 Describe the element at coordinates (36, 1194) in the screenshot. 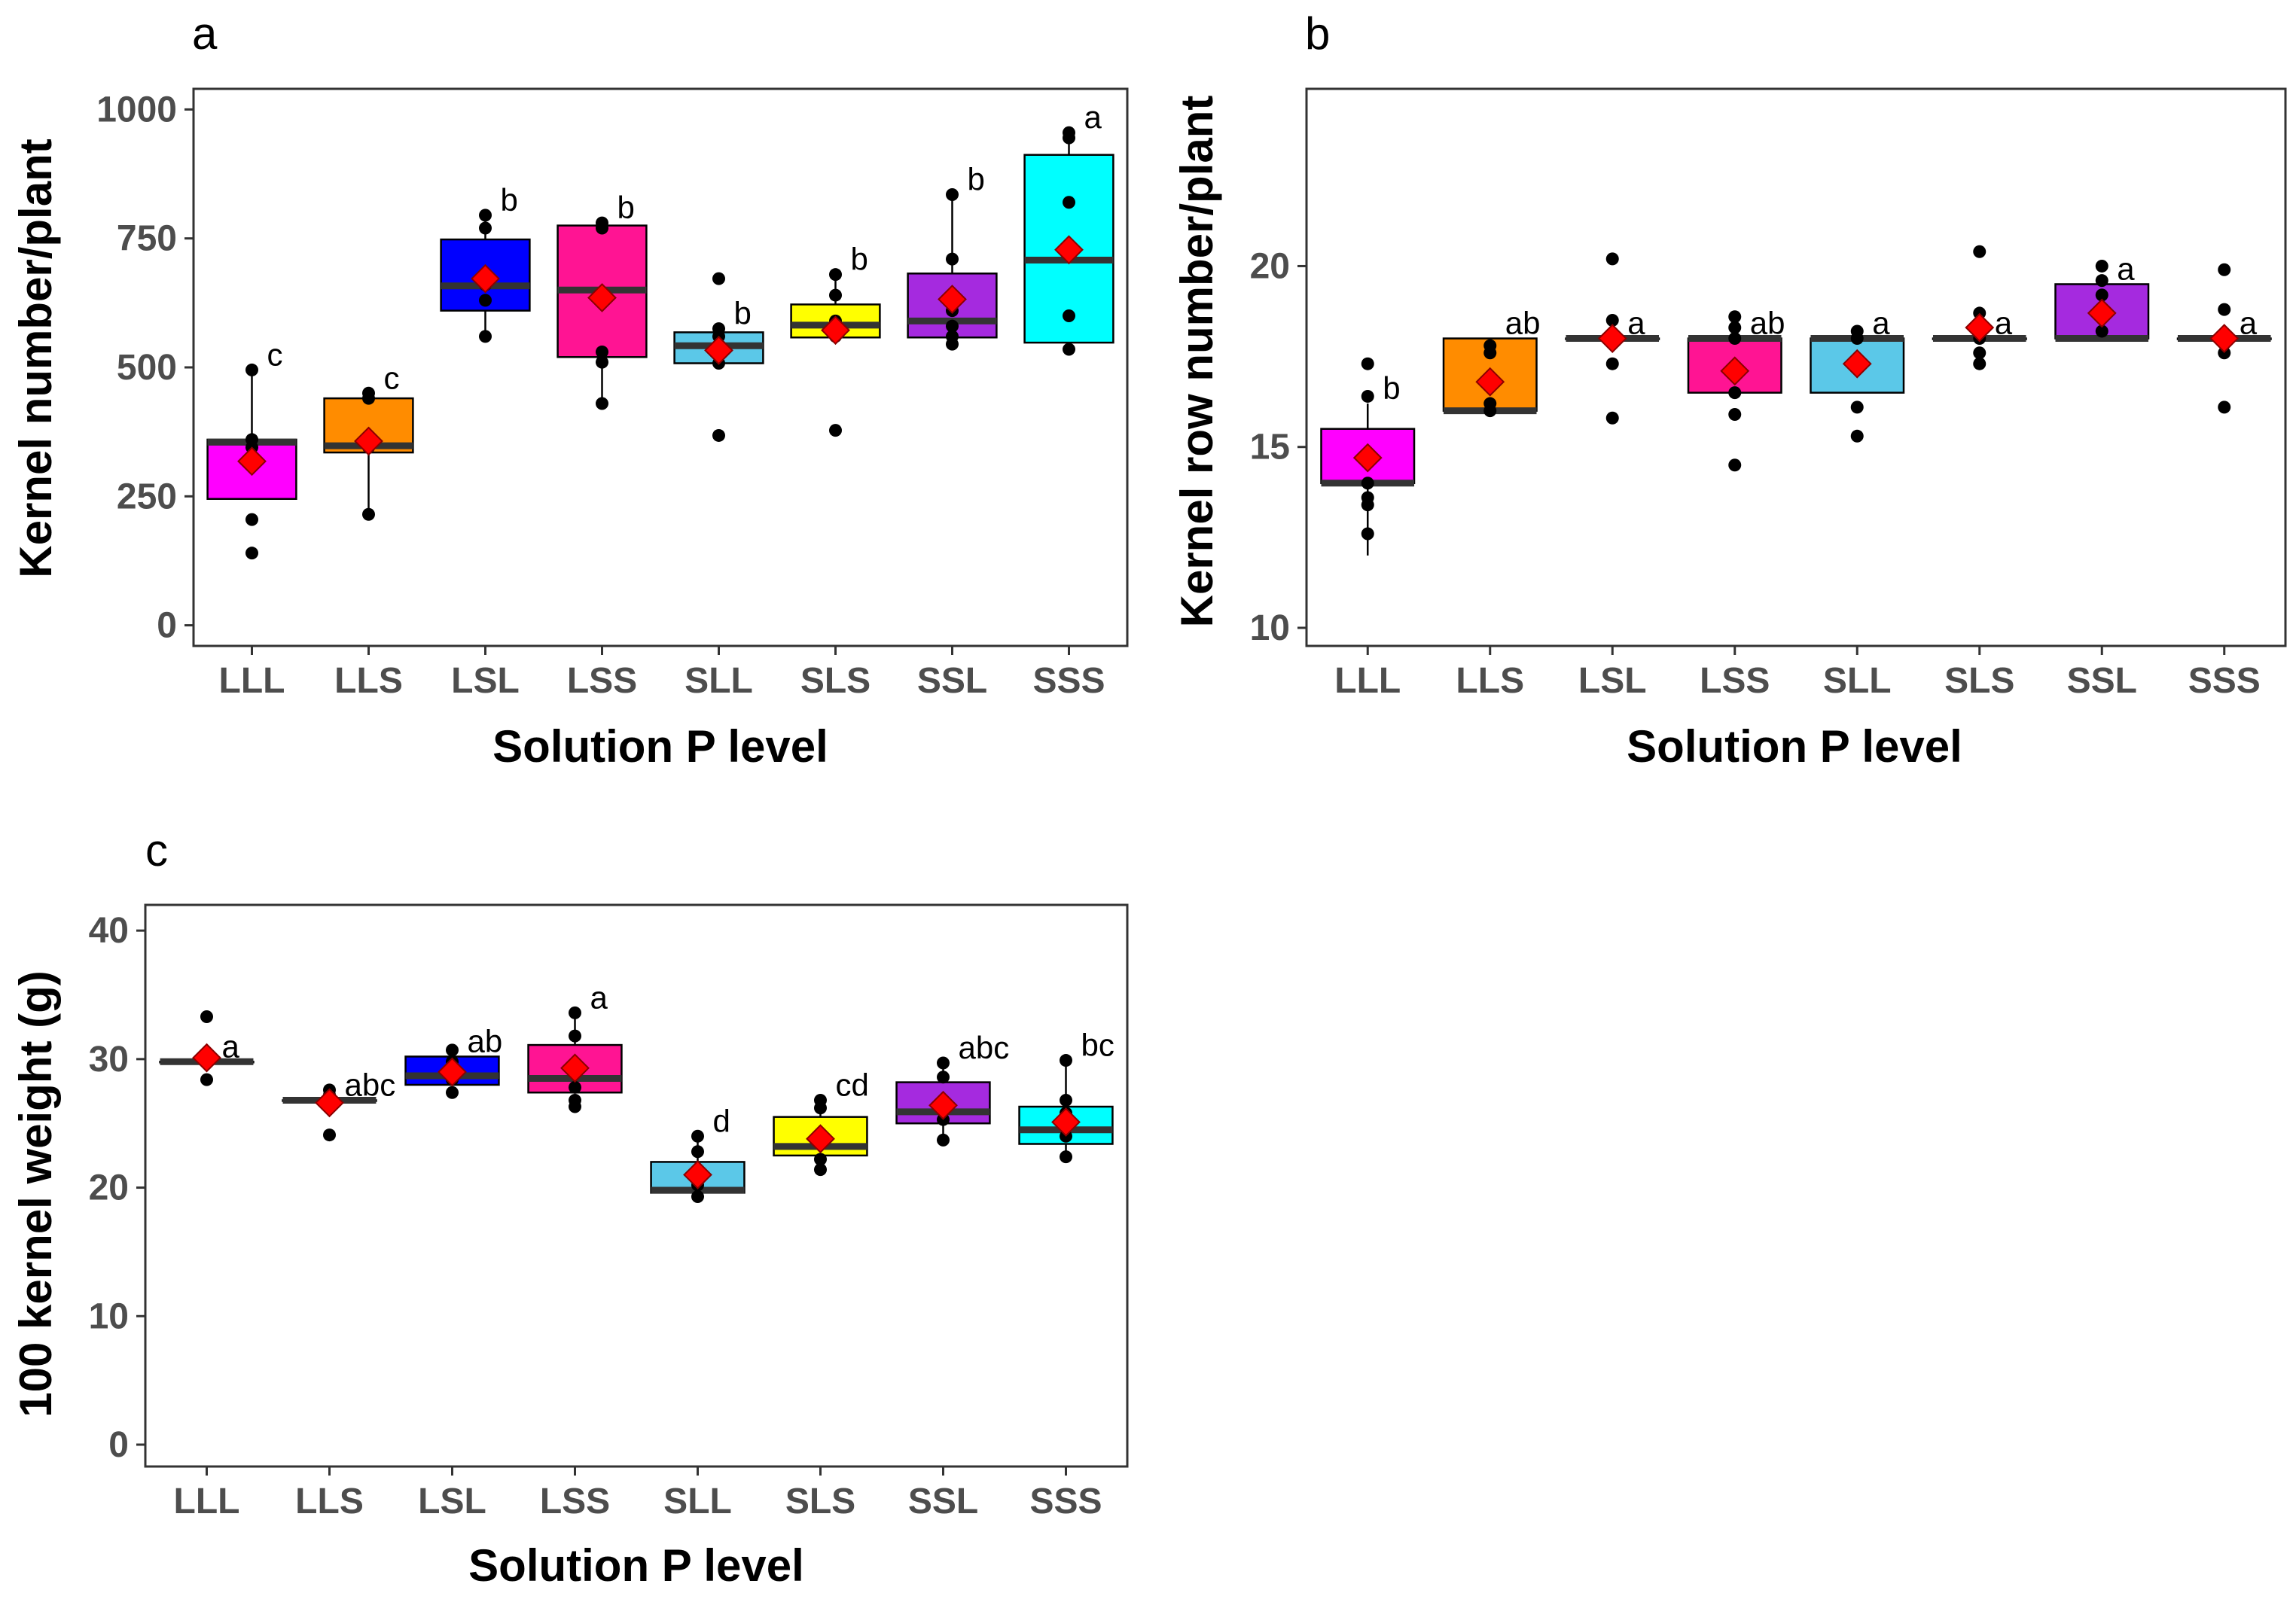

I see `y-axis-title-c: 100 kernel weight (g)` at that location.